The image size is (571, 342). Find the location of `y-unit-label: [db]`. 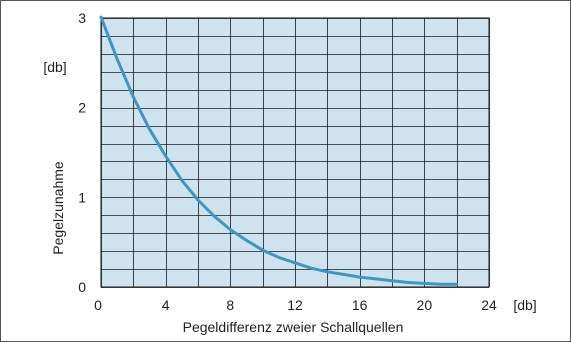

y-unit-label: [db] is located at coordinates (54, 67).